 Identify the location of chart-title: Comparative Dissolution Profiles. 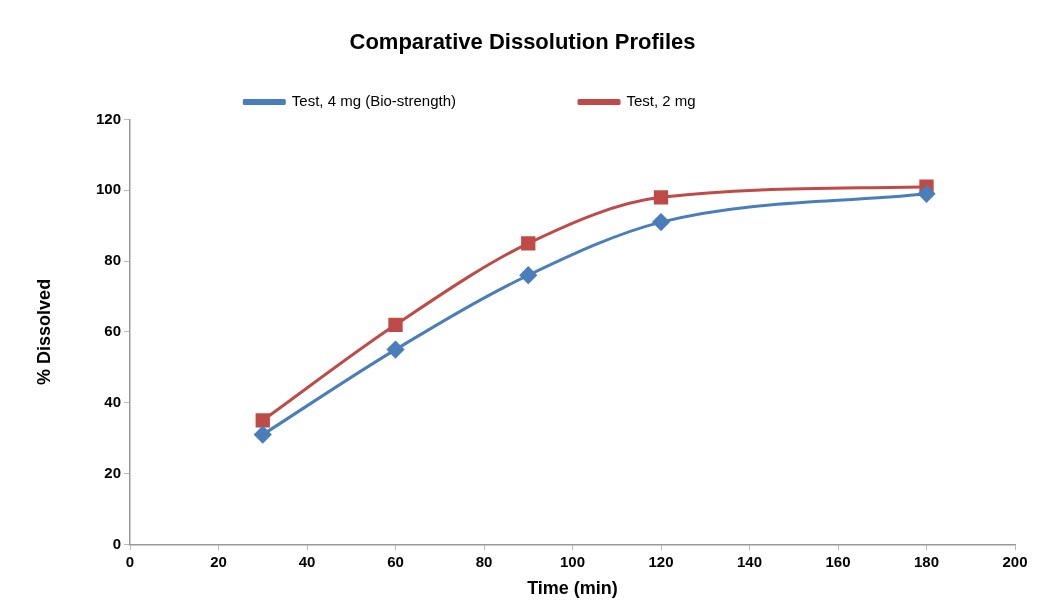
(522, 42).